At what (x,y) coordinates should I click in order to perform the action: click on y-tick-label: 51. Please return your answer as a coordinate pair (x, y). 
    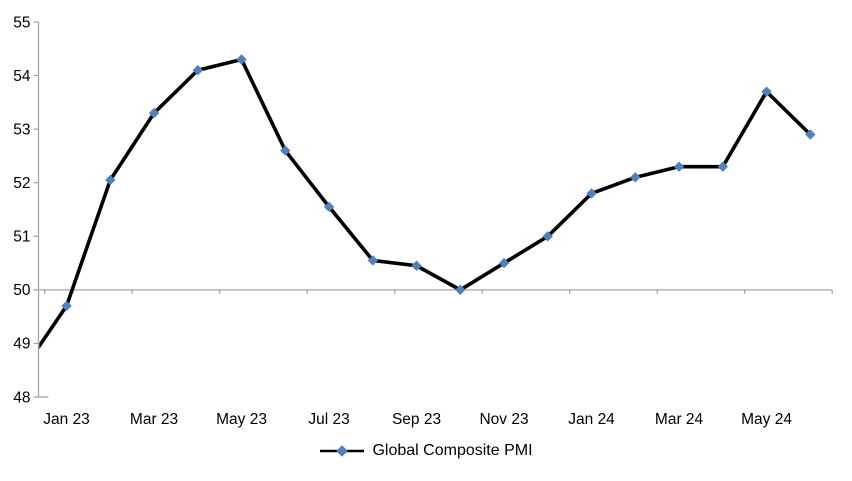
    Looking at the image, I should click on (21, 237).